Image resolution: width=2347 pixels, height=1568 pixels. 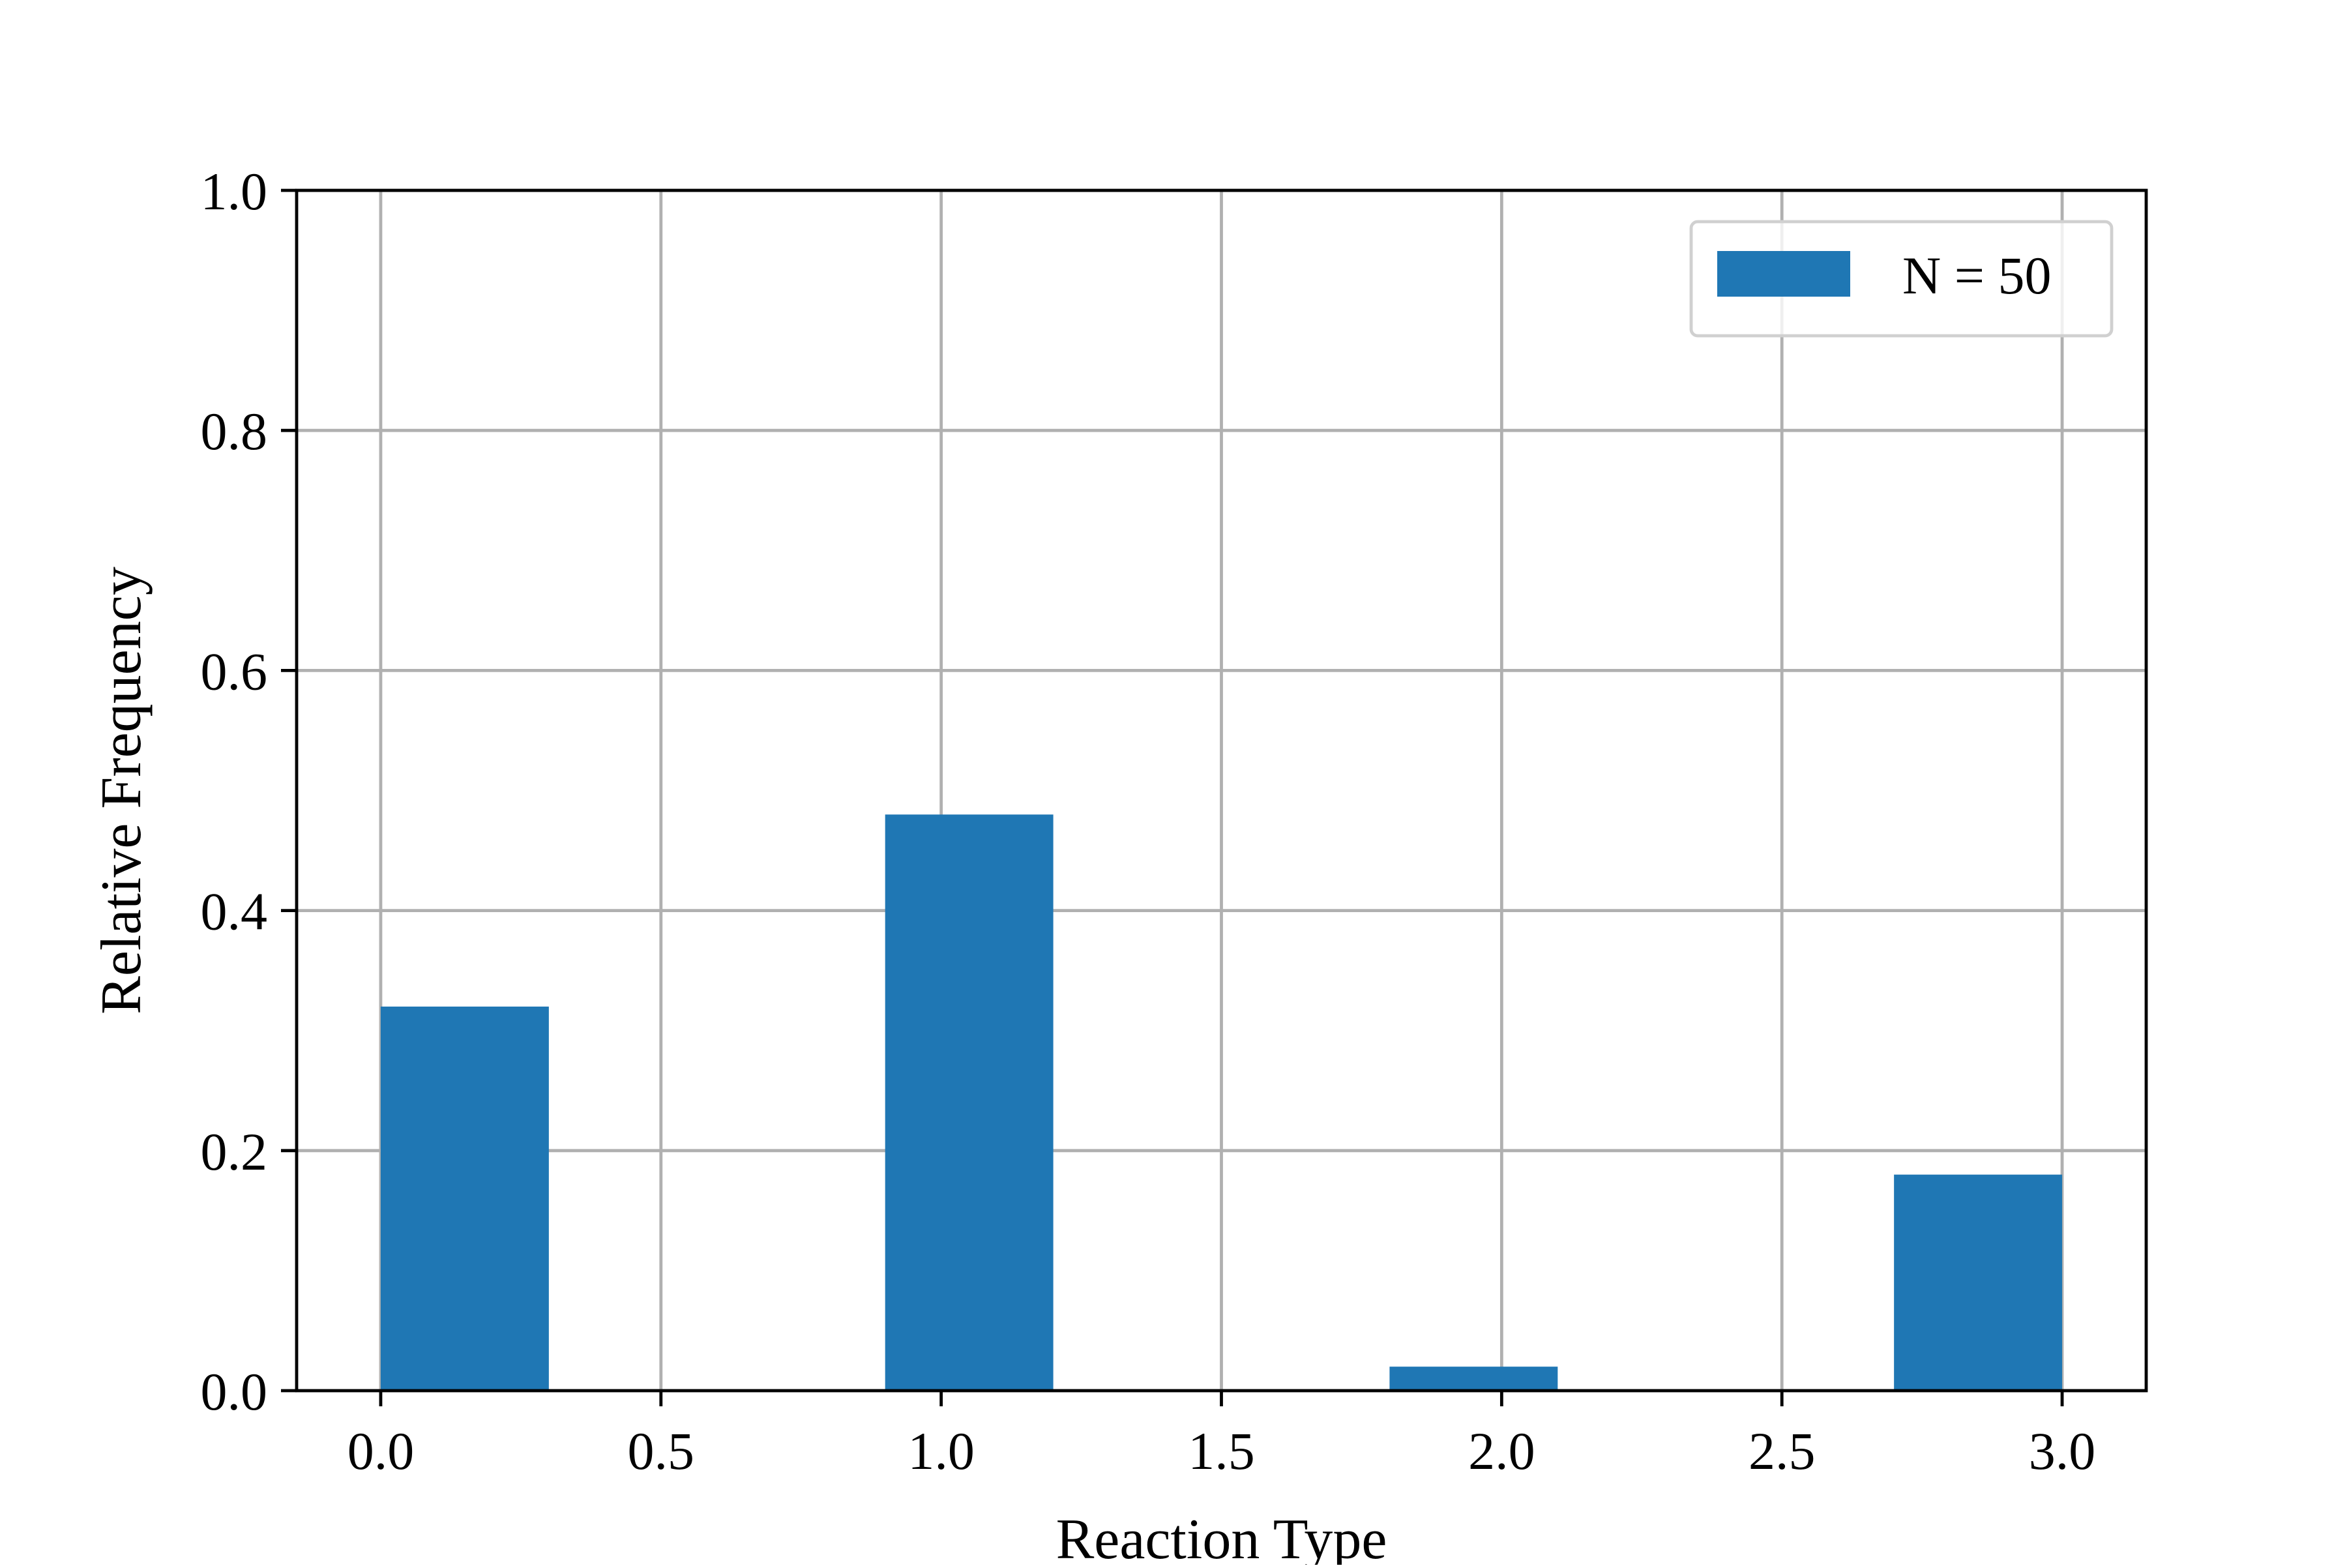 I want to click on y-tick-label: 0.4, so click(x=234, y=912).